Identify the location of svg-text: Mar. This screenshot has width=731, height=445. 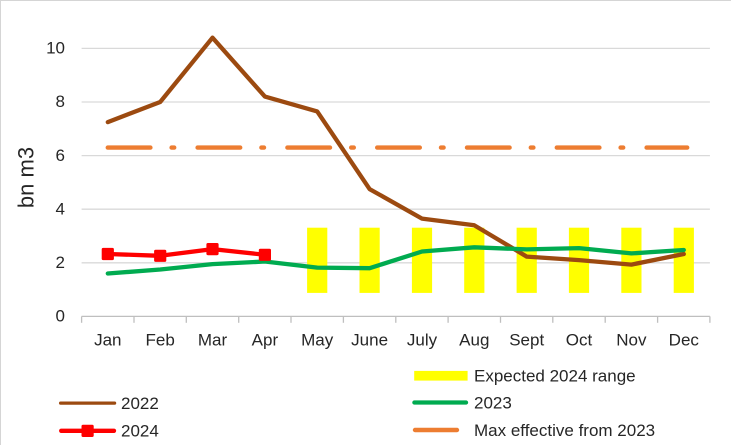
(213, 340).